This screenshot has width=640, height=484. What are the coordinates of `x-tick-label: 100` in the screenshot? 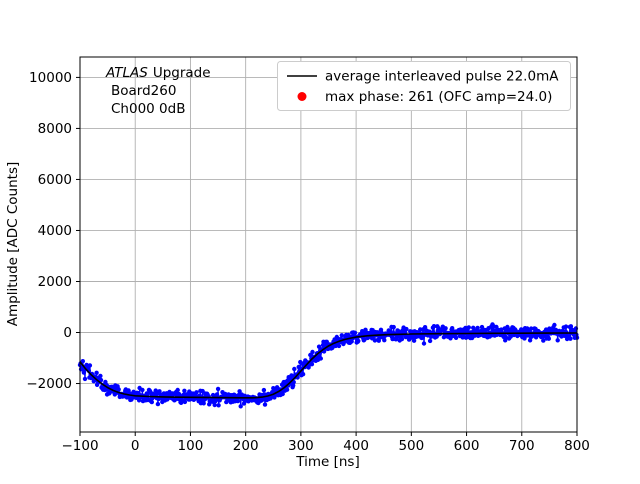 It's located at (191, 446).